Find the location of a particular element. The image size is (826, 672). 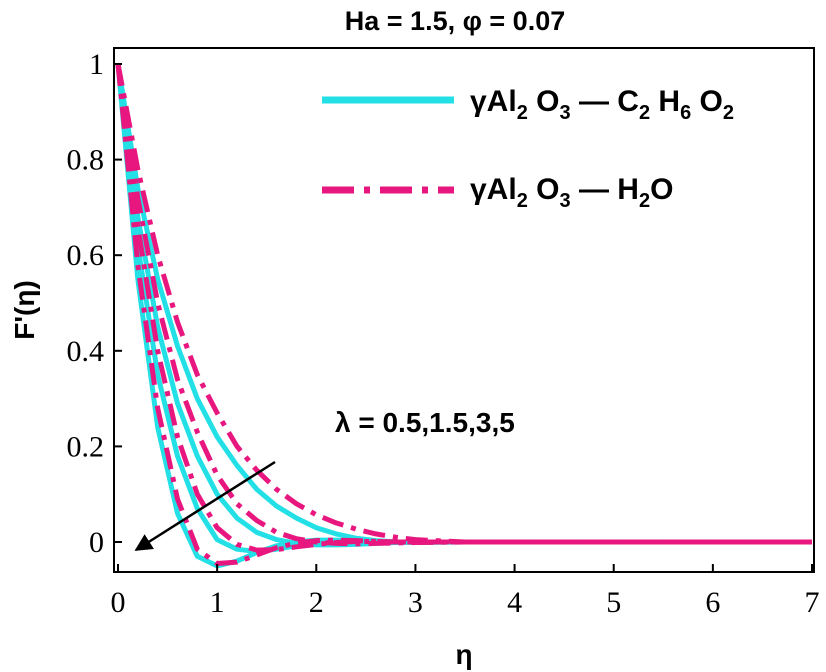

x-axis-label: η is located at coordinates (463, 654).